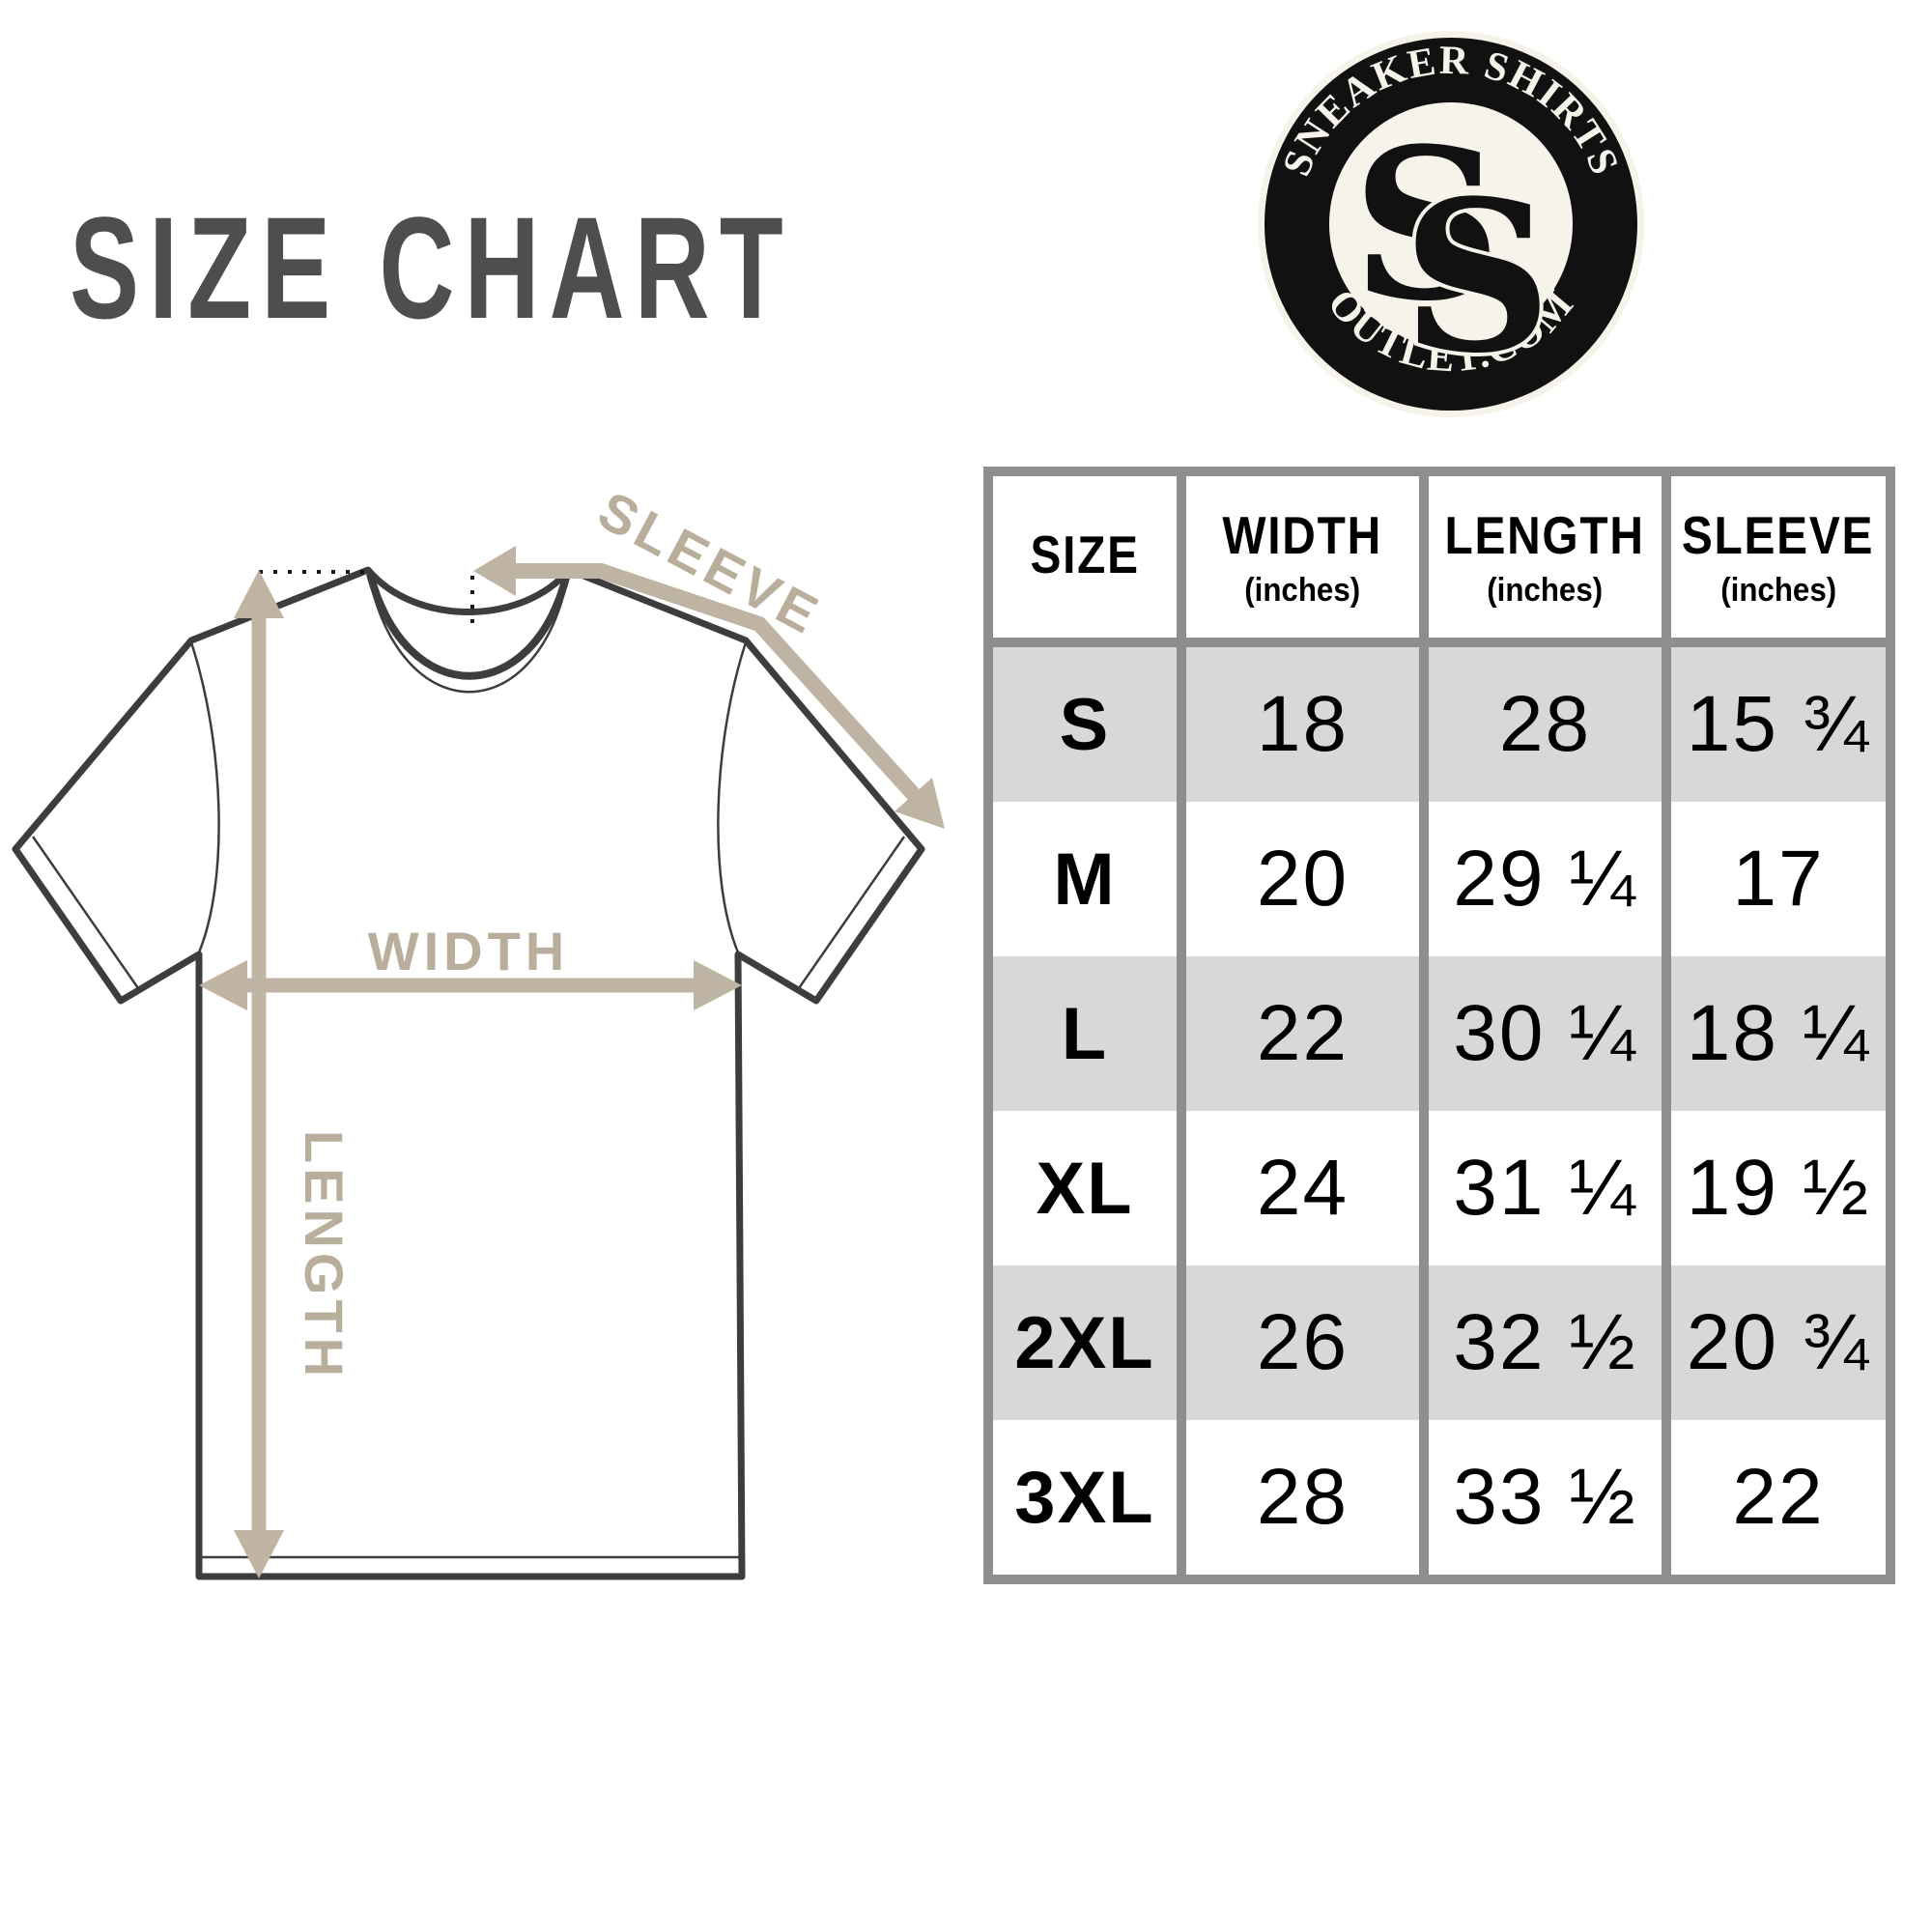 The height and width of the screenshot is (1932, 1932). What do you see at coordinates (1302, 1497) in the screenshot?
I see `width-cell: 28` at bounding box center [1302, 1497].